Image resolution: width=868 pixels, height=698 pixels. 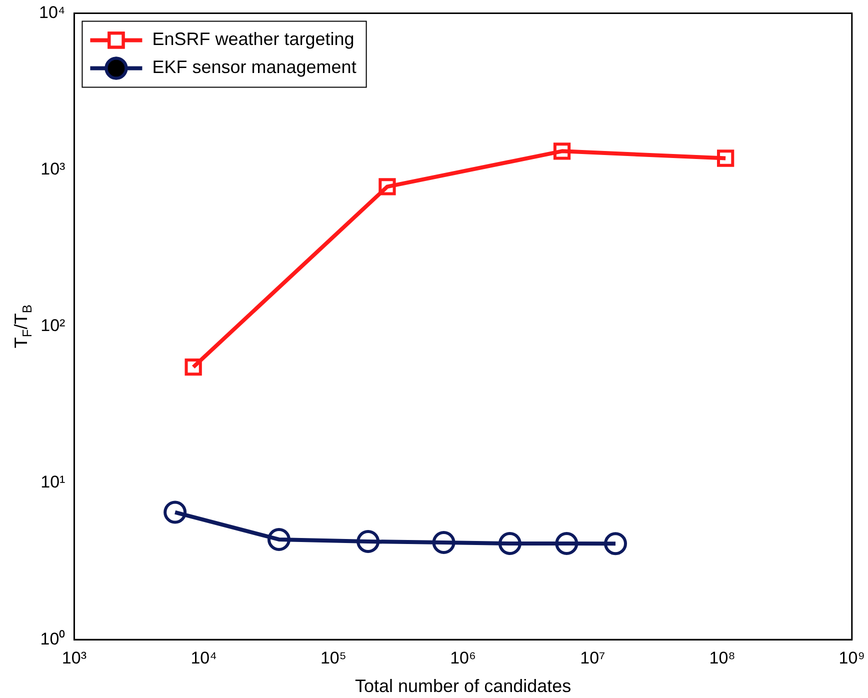 I want to click on legend-label: EnSRF weather targeting, so click(x=253, y=39).